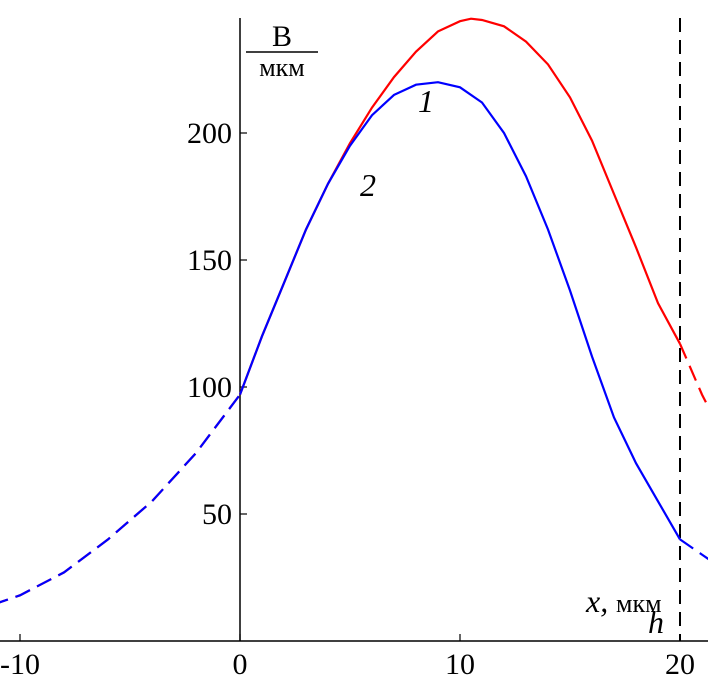  I want to click on x-variable-label: x,, so click(596, 601).